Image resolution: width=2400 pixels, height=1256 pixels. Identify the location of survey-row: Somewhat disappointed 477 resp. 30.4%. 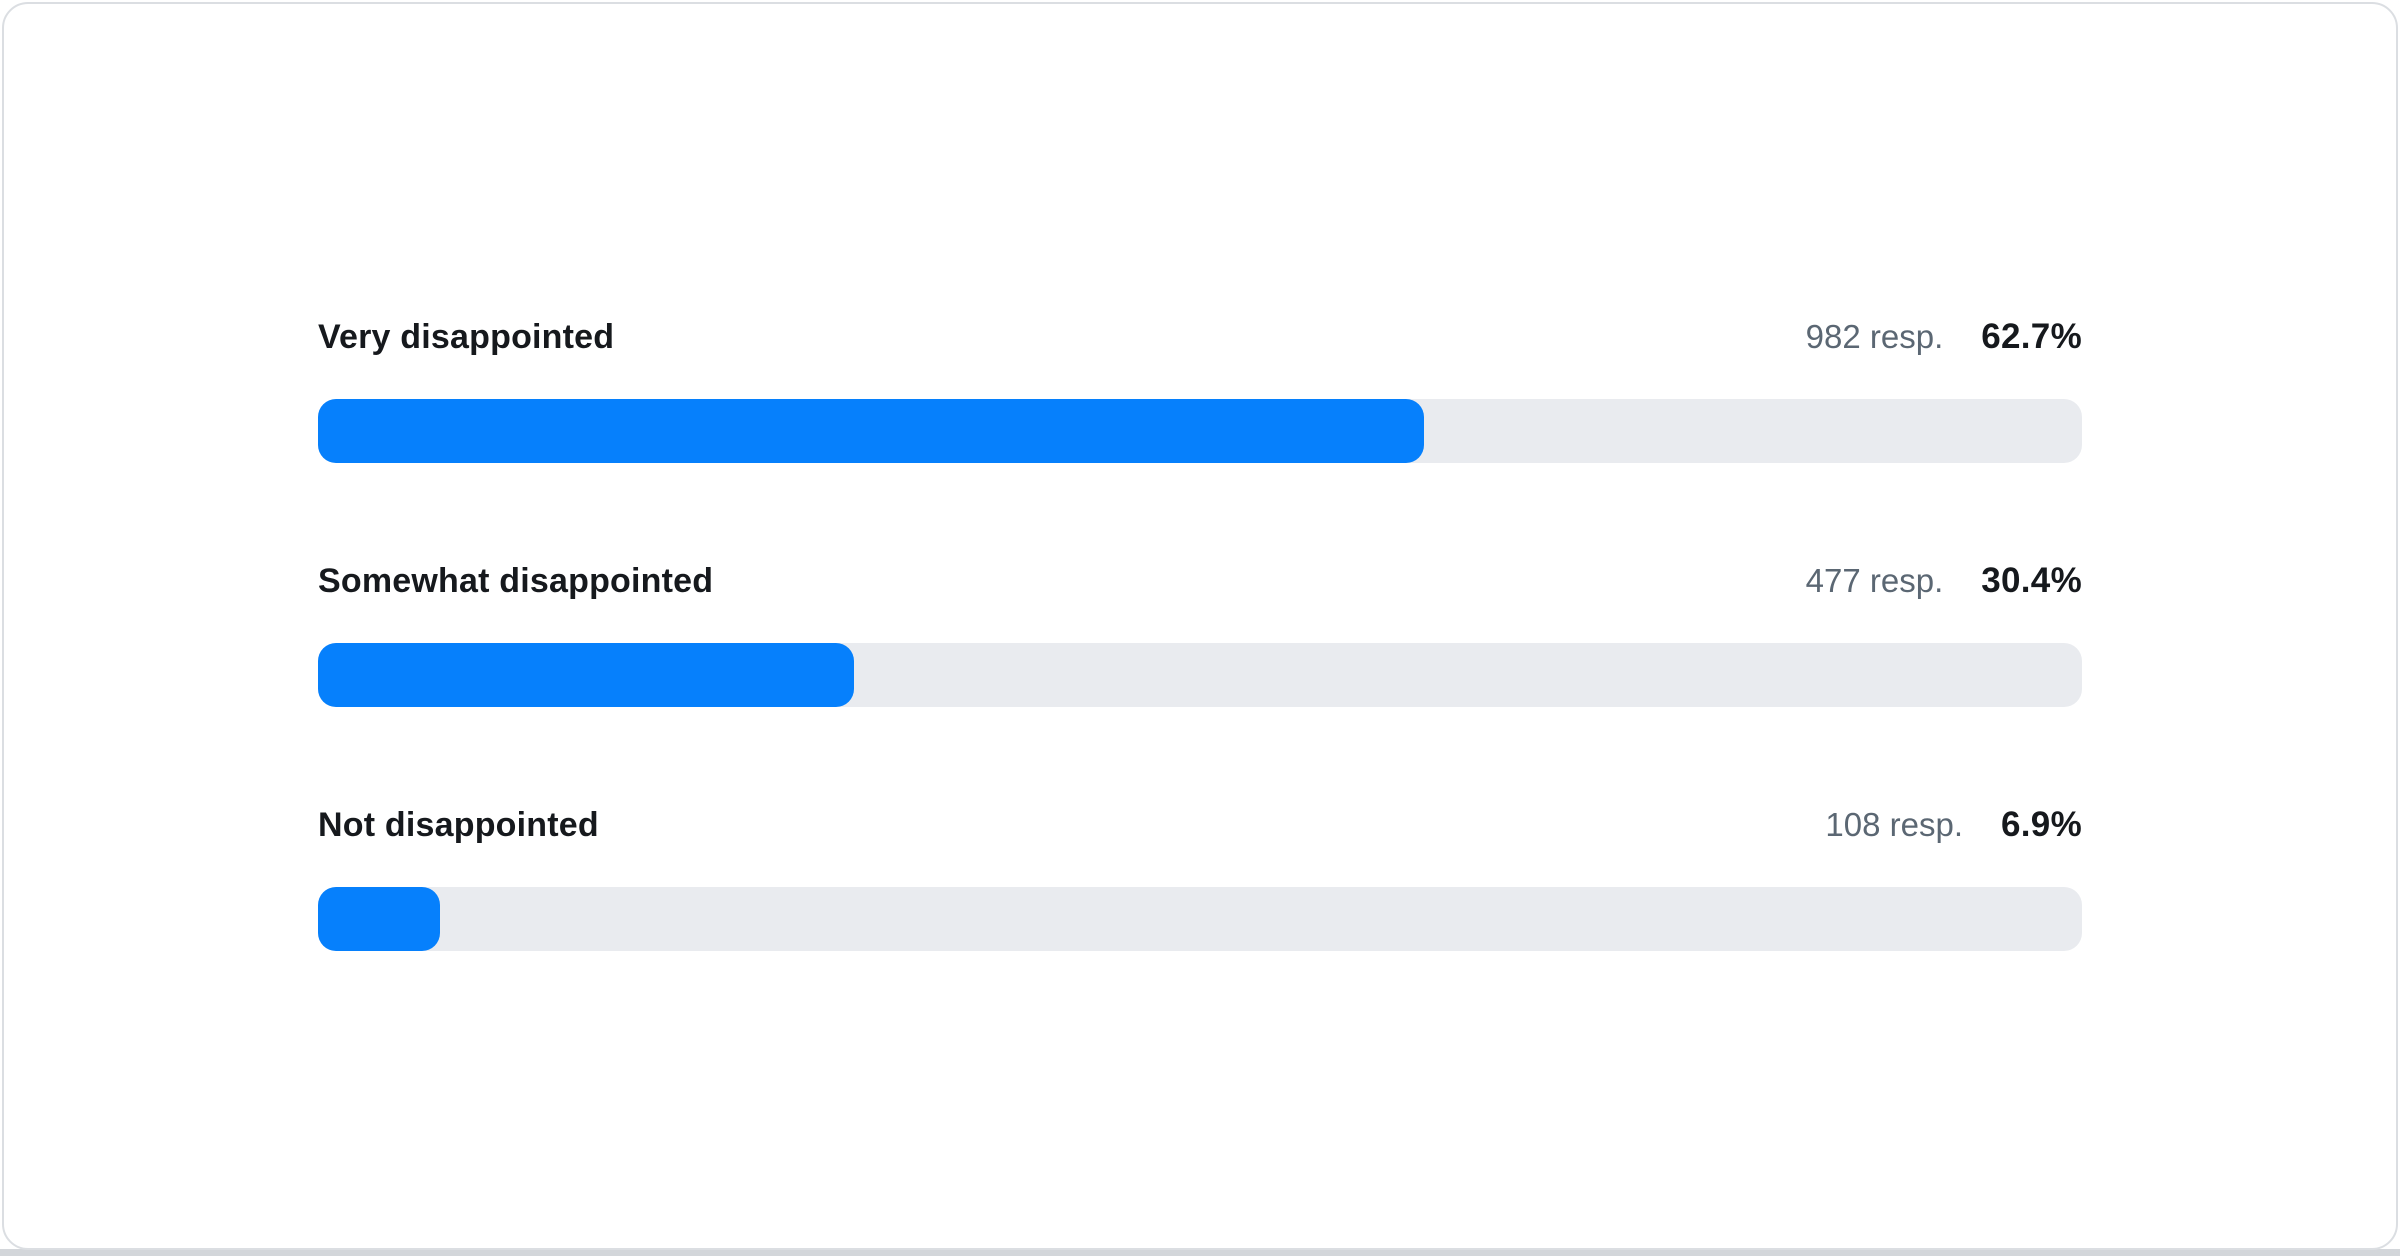
(1200, 633).